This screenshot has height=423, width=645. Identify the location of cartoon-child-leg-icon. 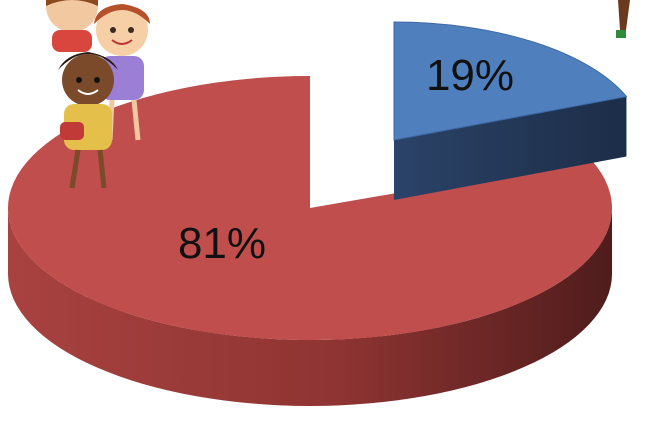
(623, 19).